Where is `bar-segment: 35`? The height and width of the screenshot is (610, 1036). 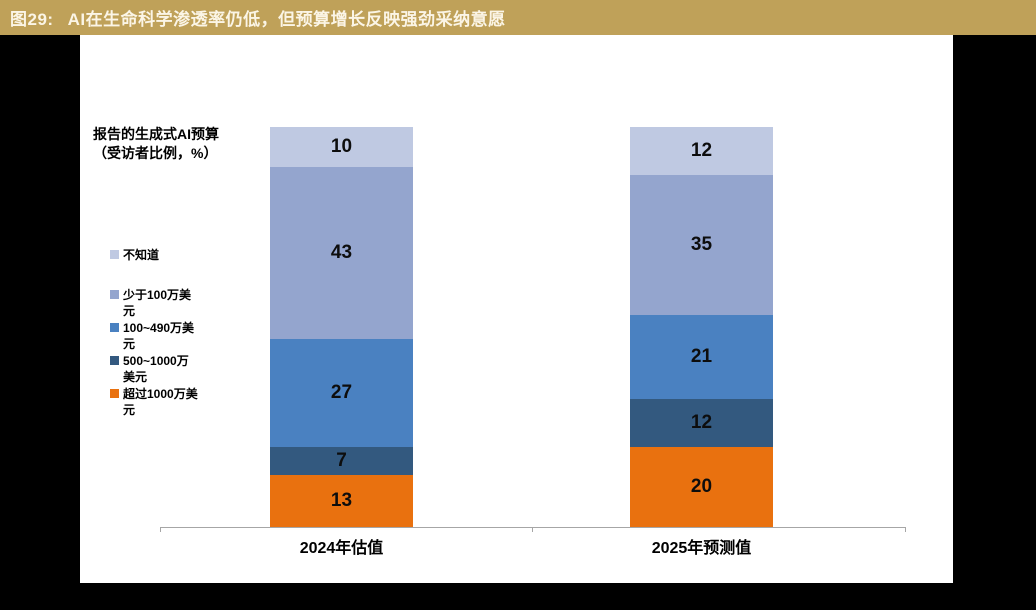
bar-segment: 35 is located at coordinates (701, 245).